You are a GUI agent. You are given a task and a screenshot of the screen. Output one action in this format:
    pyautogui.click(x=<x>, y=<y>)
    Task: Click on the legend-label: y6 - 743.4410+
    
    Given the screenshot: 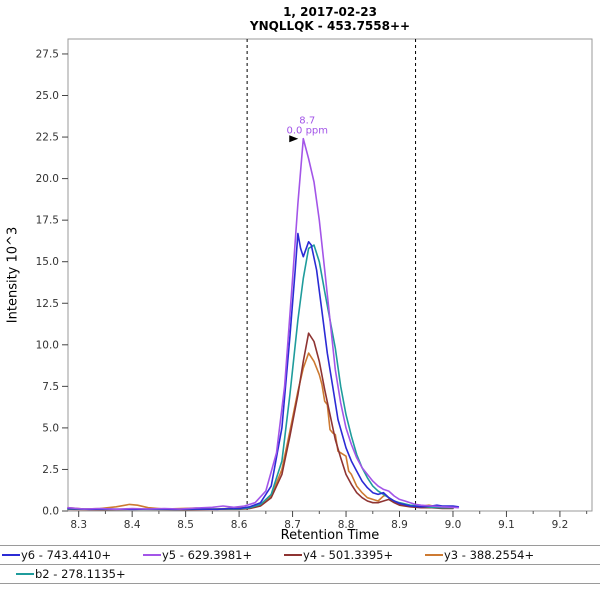 What is the action you would take?
    pyautogui.click(x=66, y=555)
    